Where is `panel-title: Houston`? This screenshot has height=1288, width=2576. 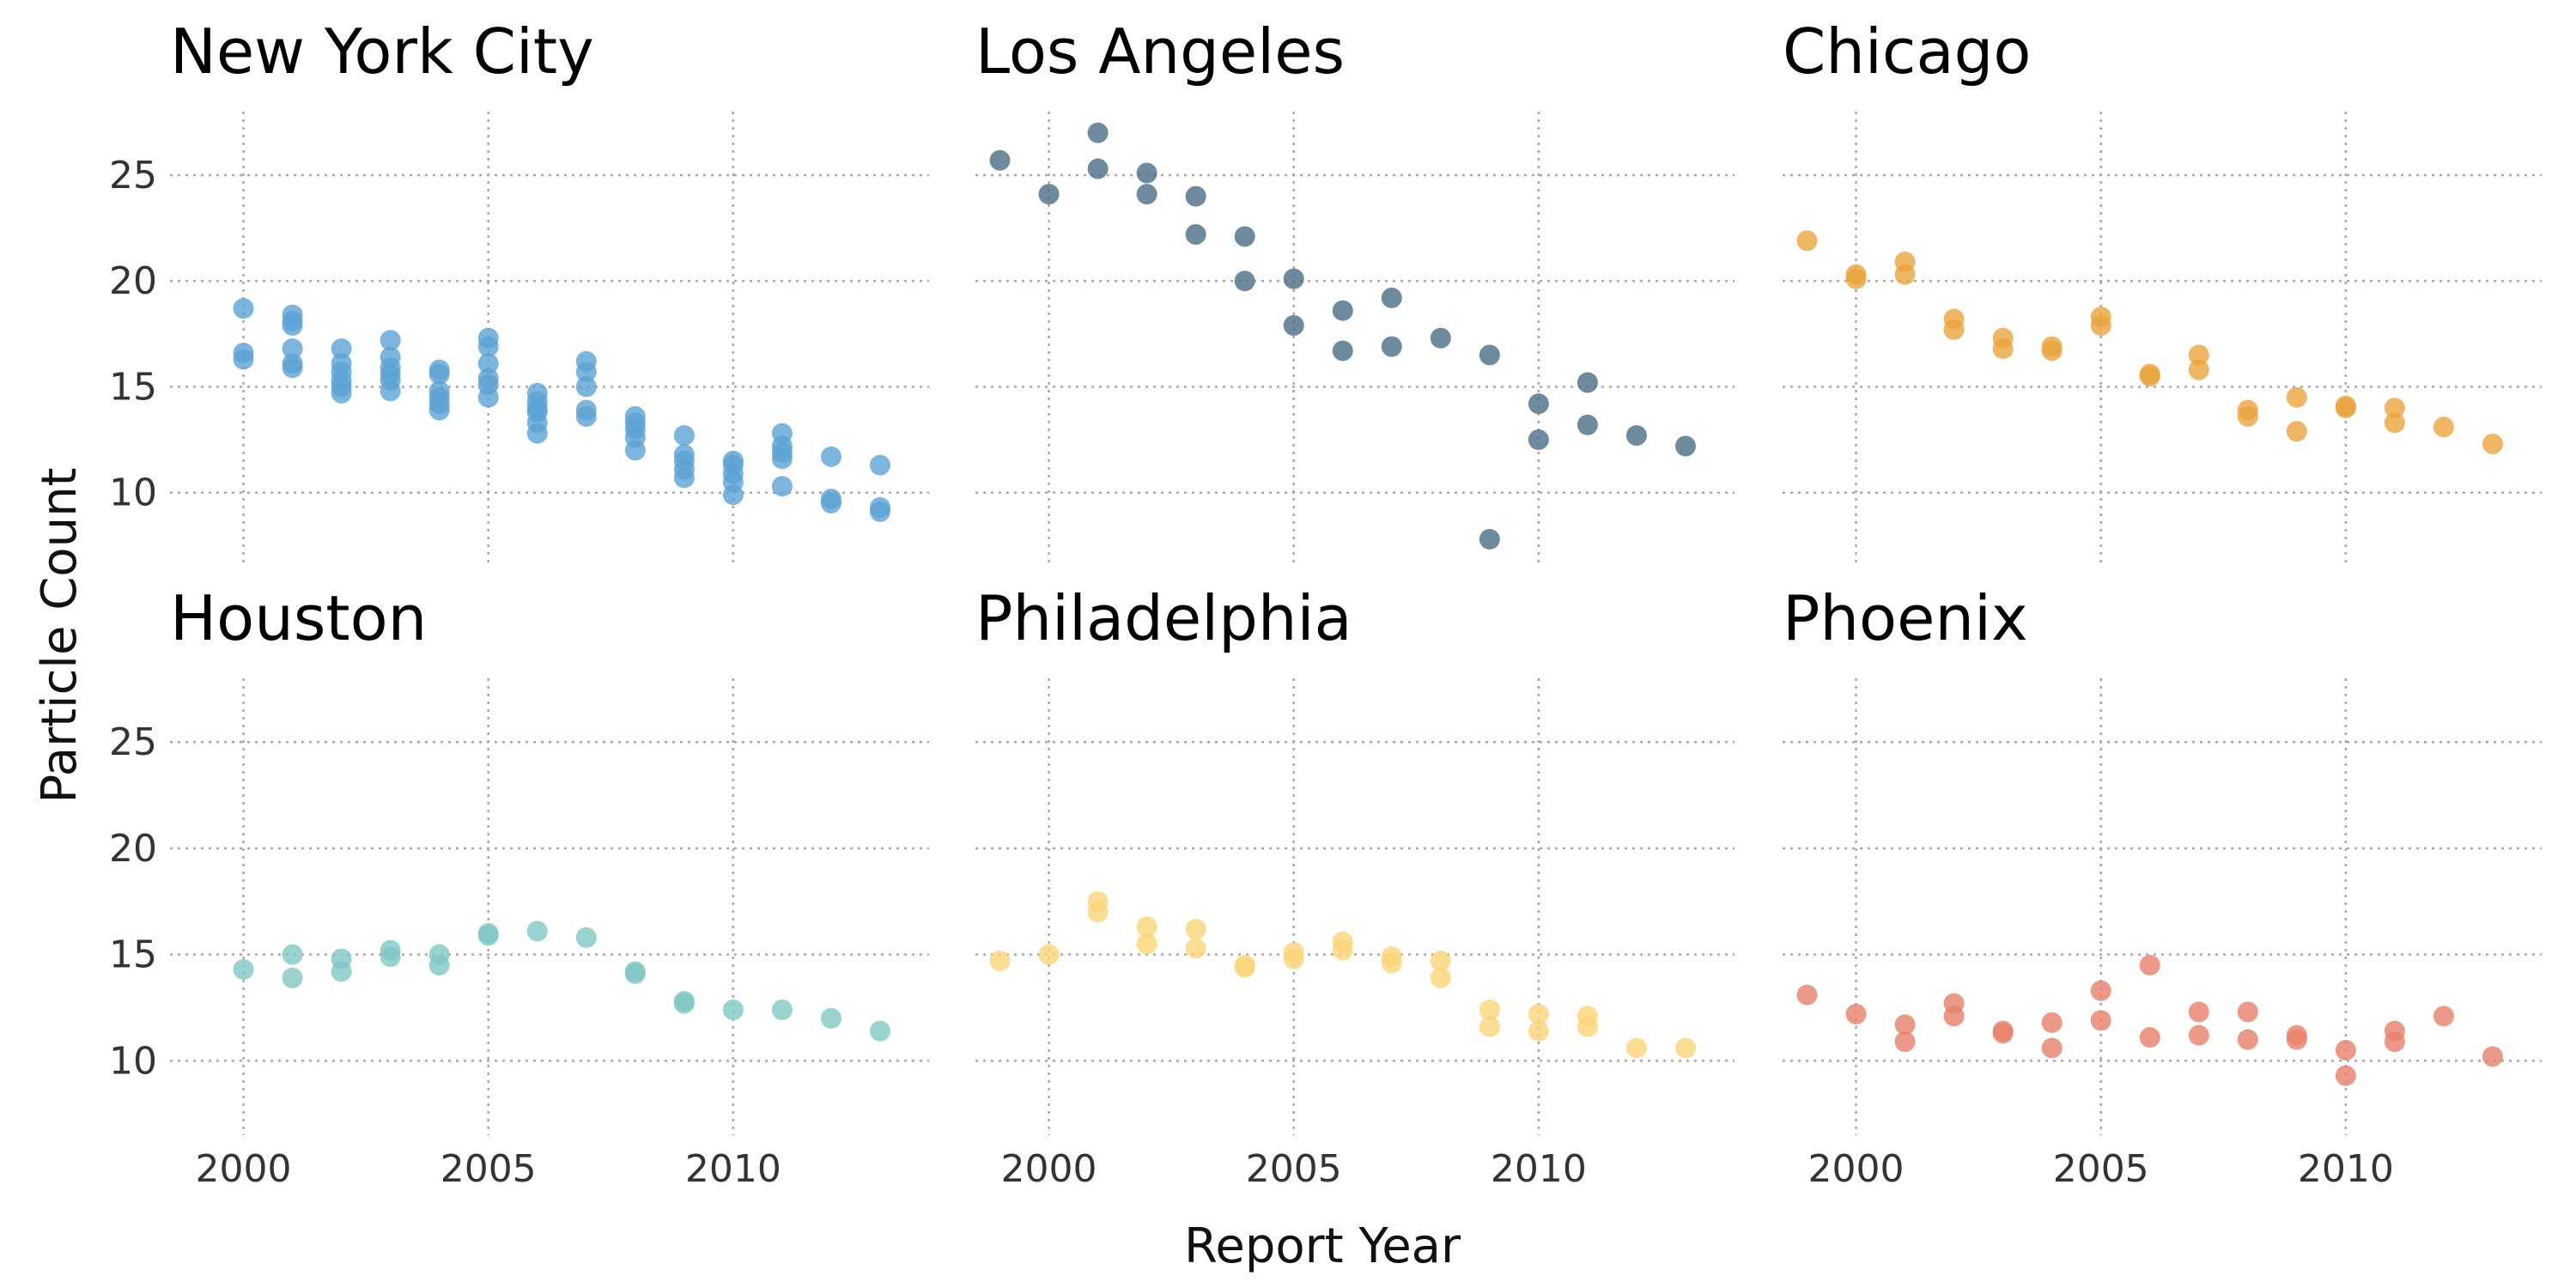
panel-title: Houston is located at coordinates (298, 618).